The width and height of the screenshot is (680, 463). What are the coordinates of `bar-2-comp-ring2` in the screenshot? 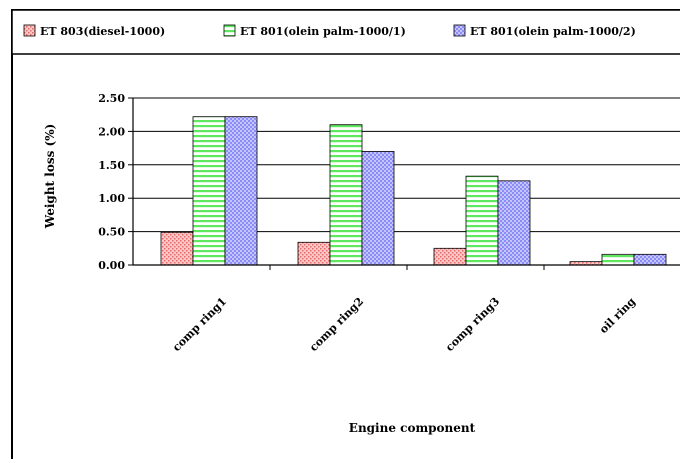 It's located at (346, 195).